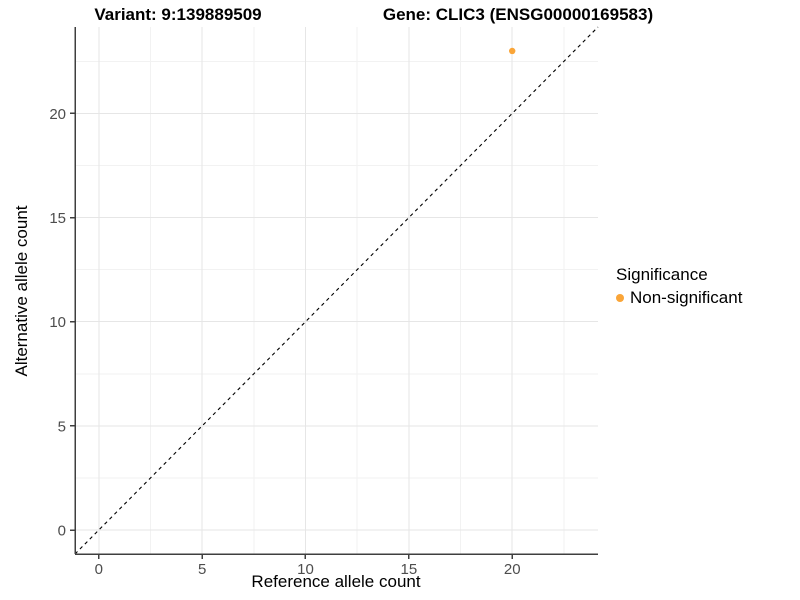 The height and width of the screenshot is (600, 800). Describe the element at coordinates (57, 218) in the screenshot. I see `y-tick-label: 15` at that location.